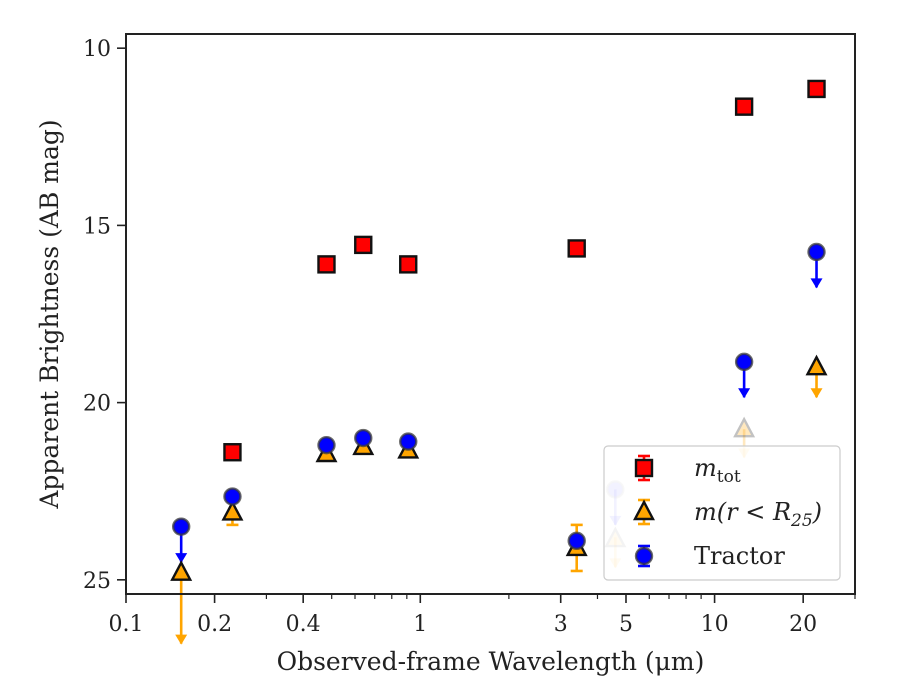 This screenshot has width=900, height=700. I want to click on x-tick-label: 3, so click(561, 624).